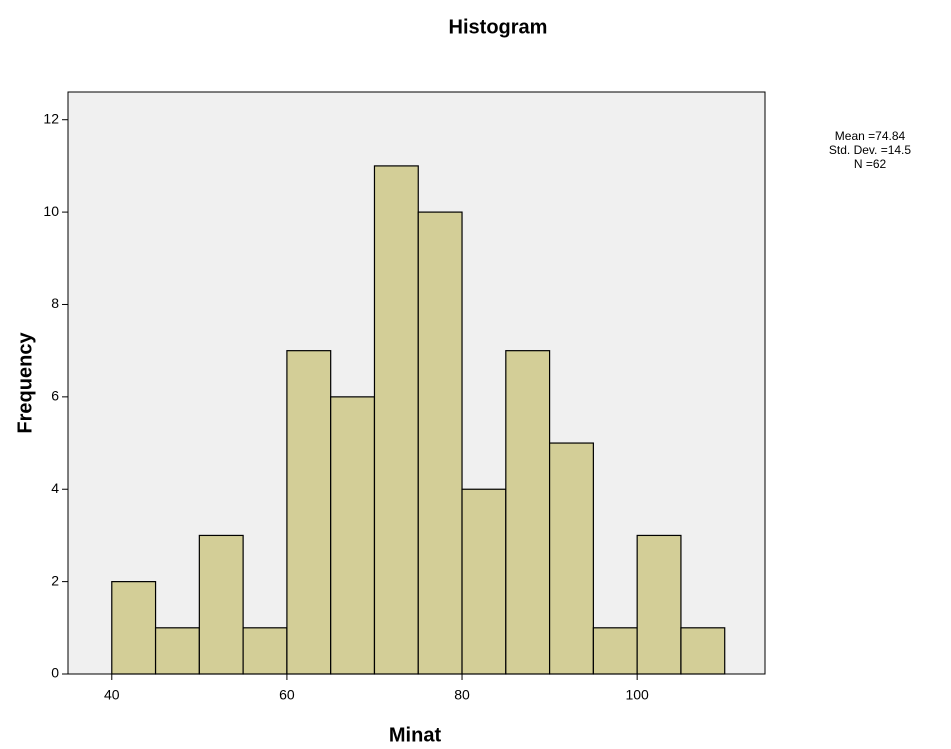 This screenshot has width=951, height=749. Describe the element at coordinates (51, 211) in the screenshot. I see `y-tick-label: 10` at that location.